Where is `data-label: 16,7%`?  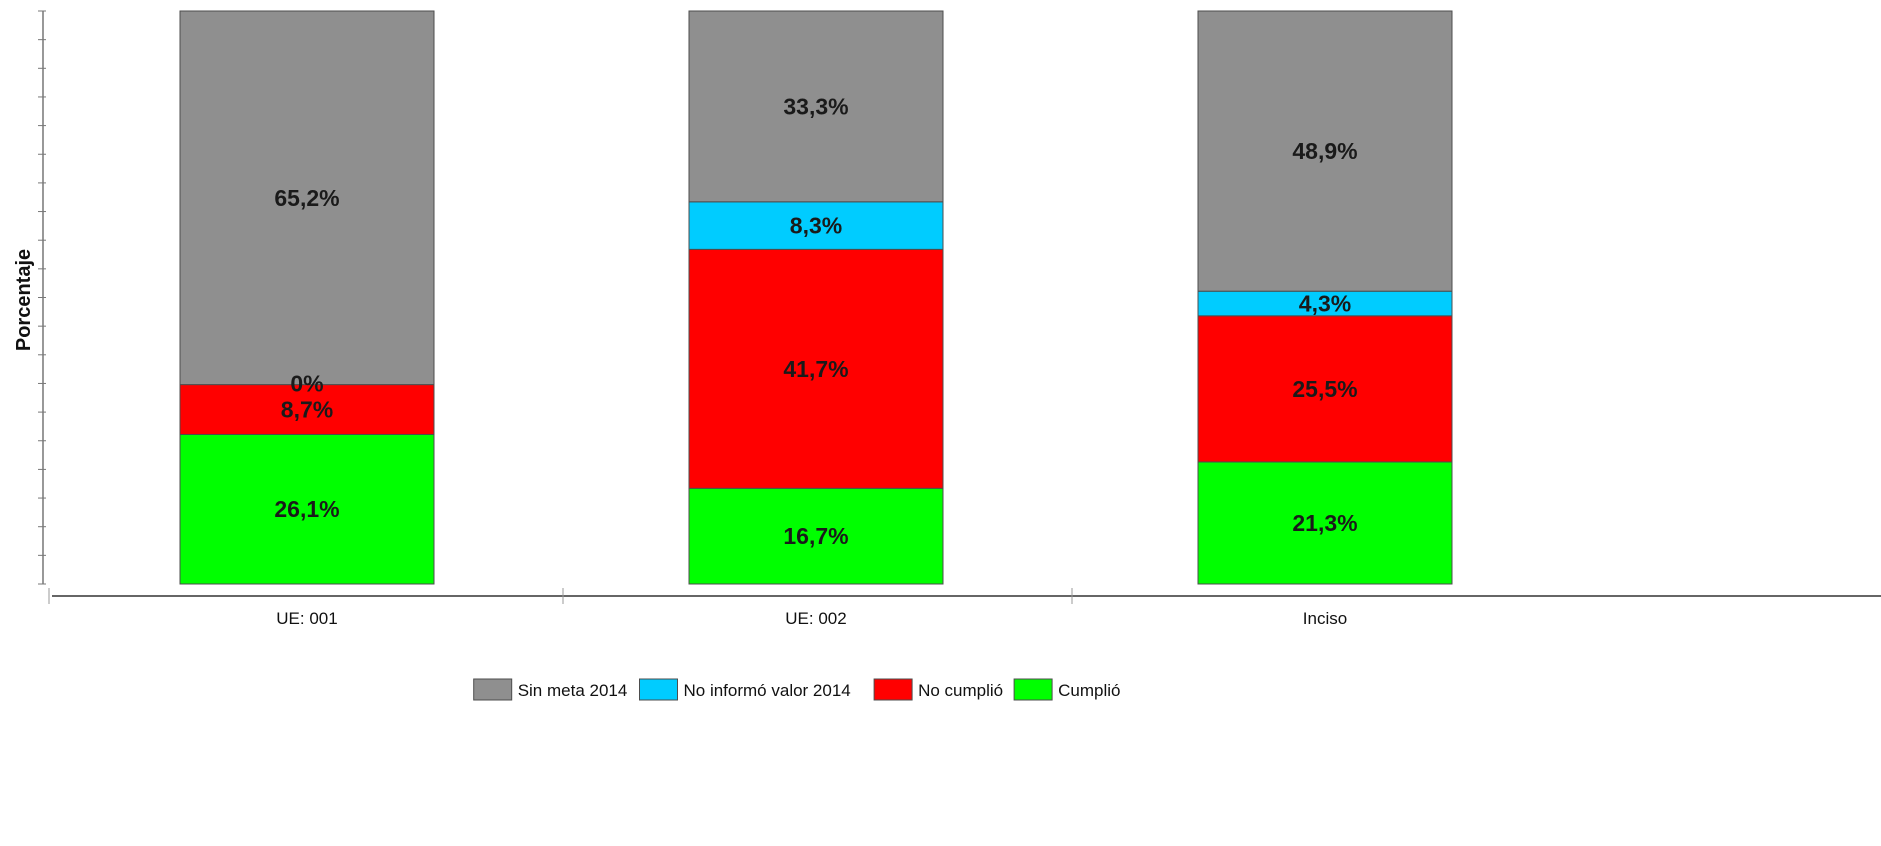
data-label: 16,7% is located at coordinates (815, 536).